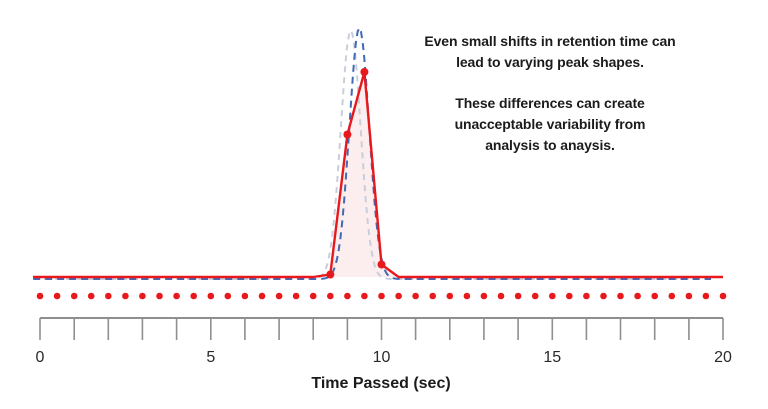 The width and height of the screenshot is (768, 409). What do you see at coordinates (552, 357) in the screenshot?
I see `x-axis-tick-label: 15` at bounding box center [552, 357].